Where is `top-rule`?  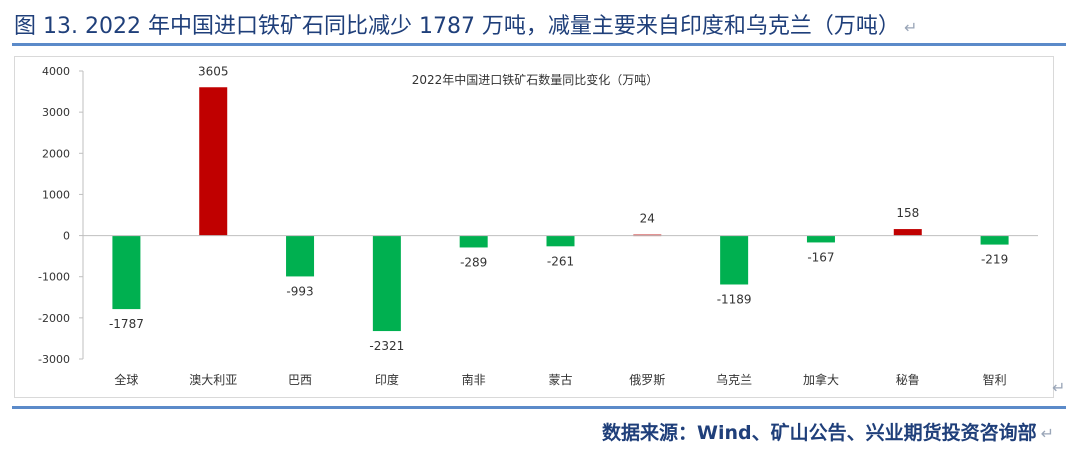
top-rule is located at coordinates (539, 44).